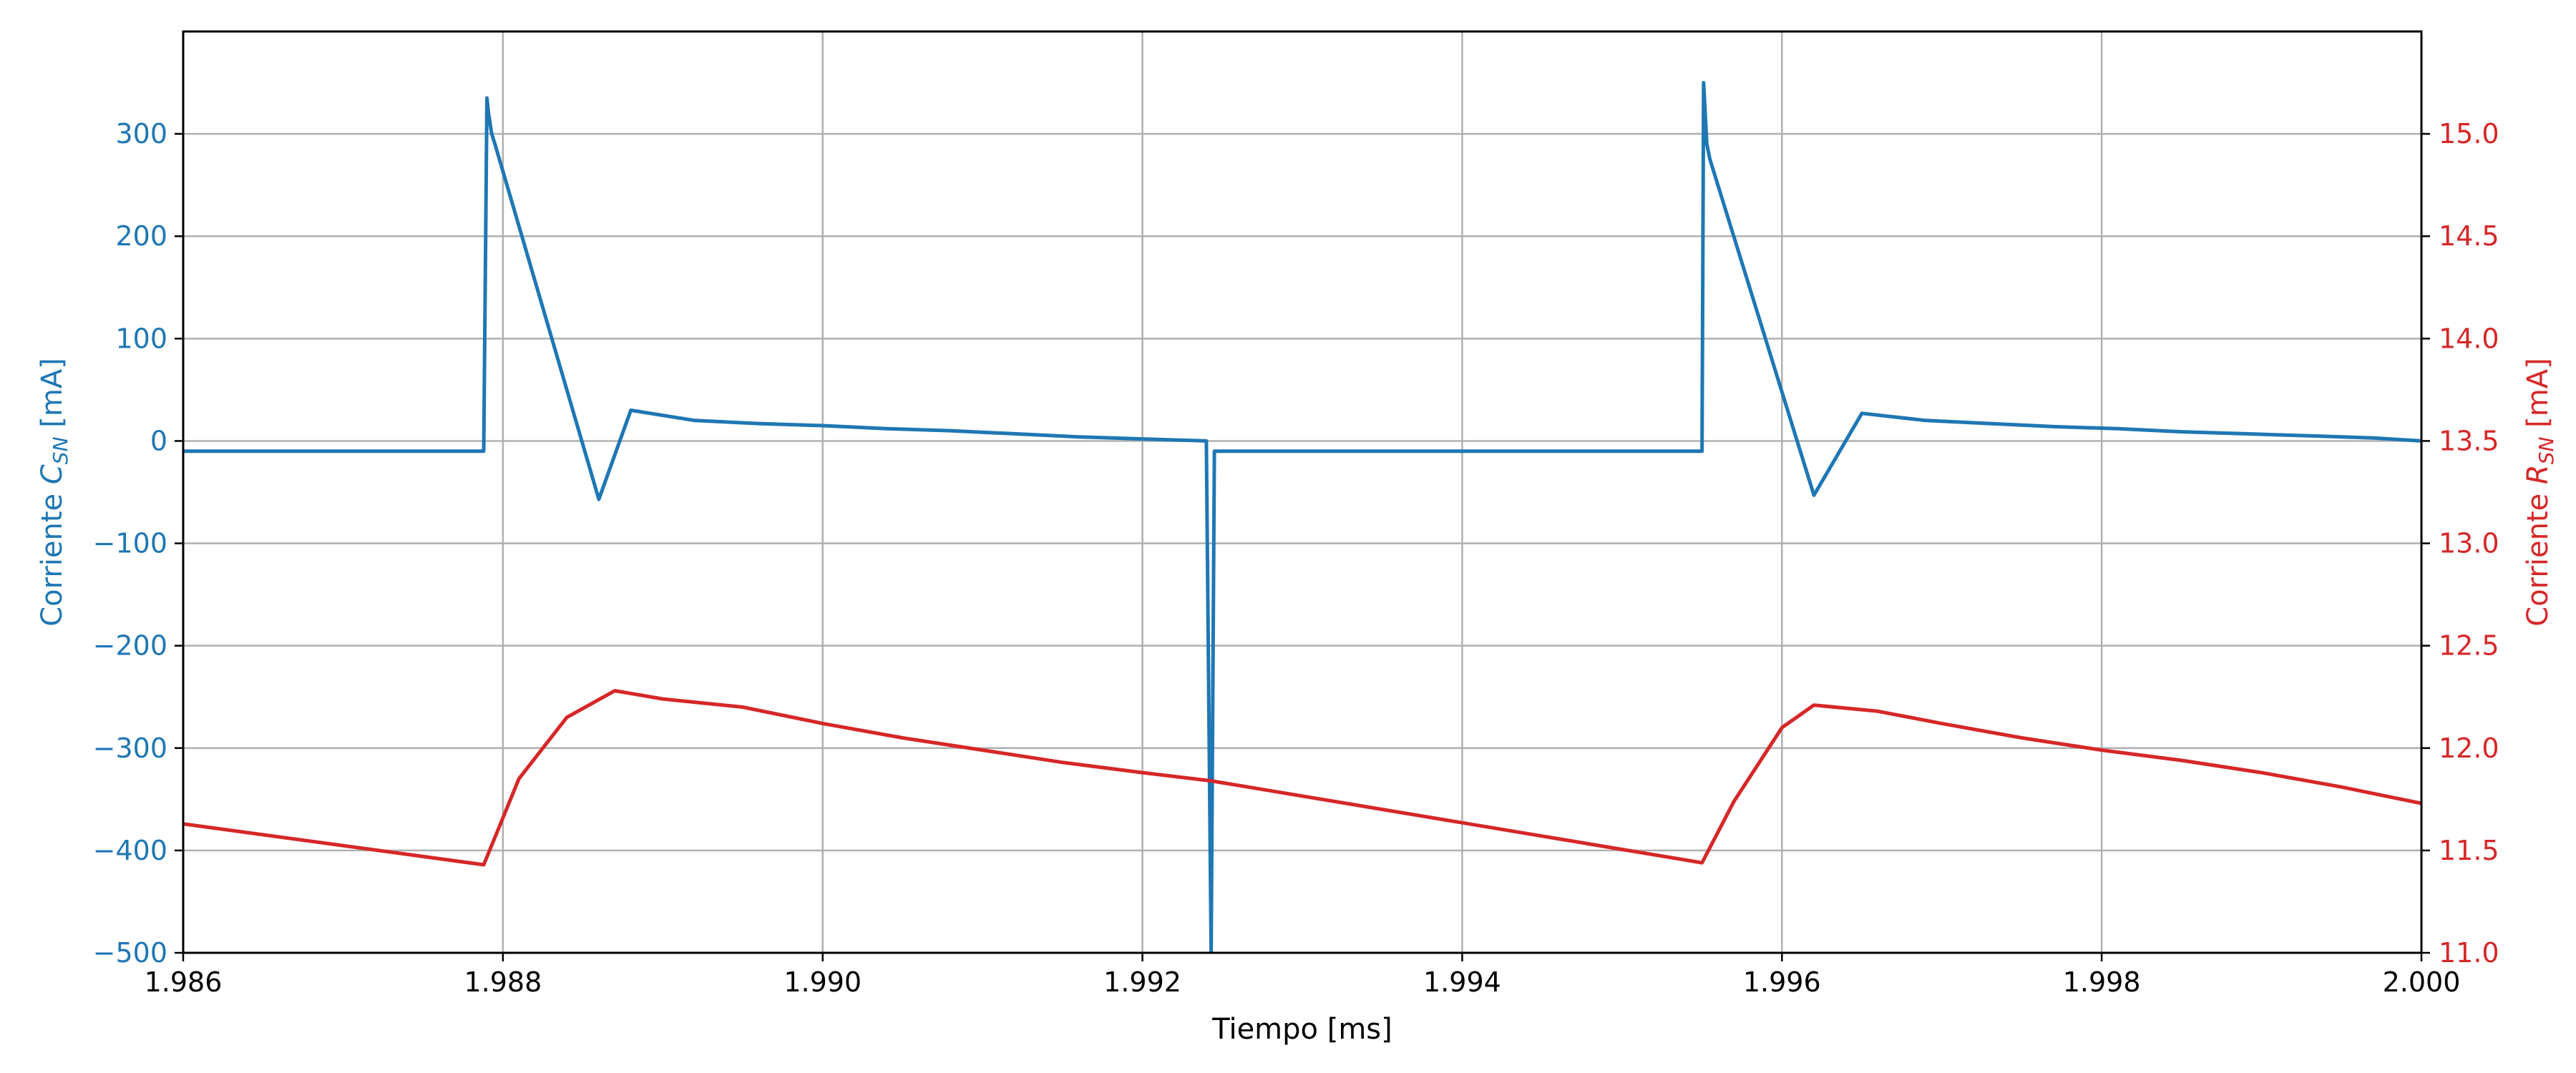 This screenshot has height=1073, width=2576. What do you see at coordinates (1301, 1029) in the screenshot?
I see `x-axis-label: Tiempo [ms]` at bounding box center [1301, 1029].